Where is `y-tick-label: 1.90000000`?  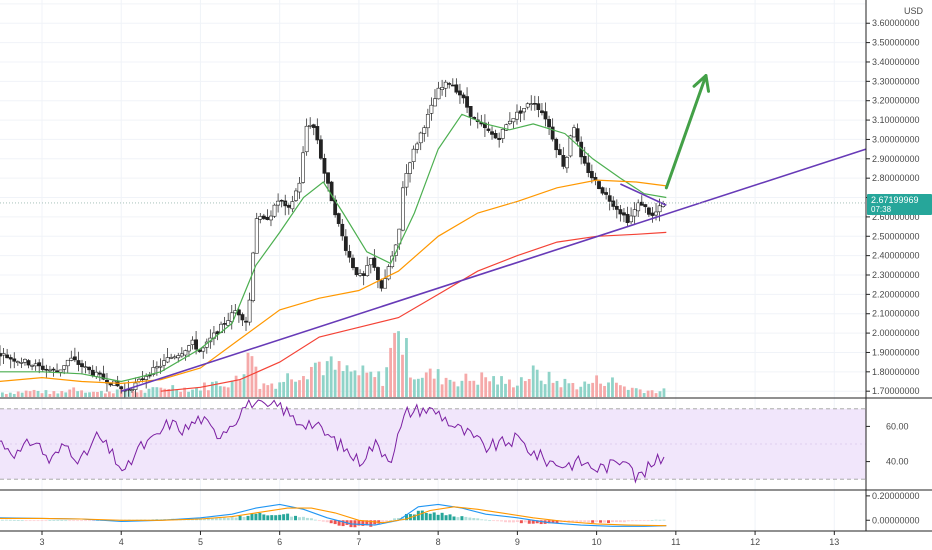 y-tick-label: 1.90000000 is located at coordinates (896, 352).